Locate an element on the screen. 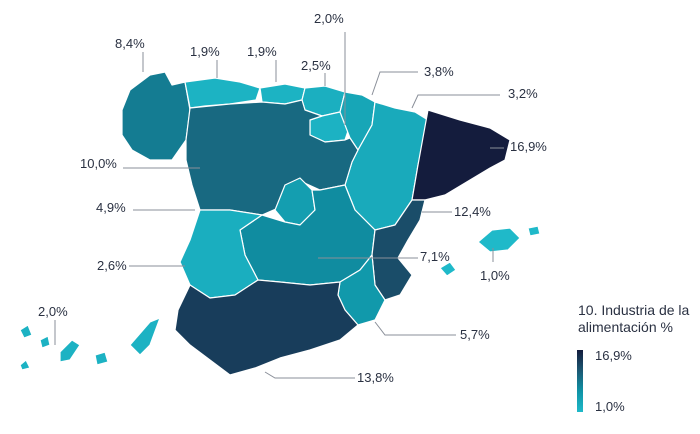 The image size is (700, 434). label-galicia: 8,4% is located at coordinates (130, 43).